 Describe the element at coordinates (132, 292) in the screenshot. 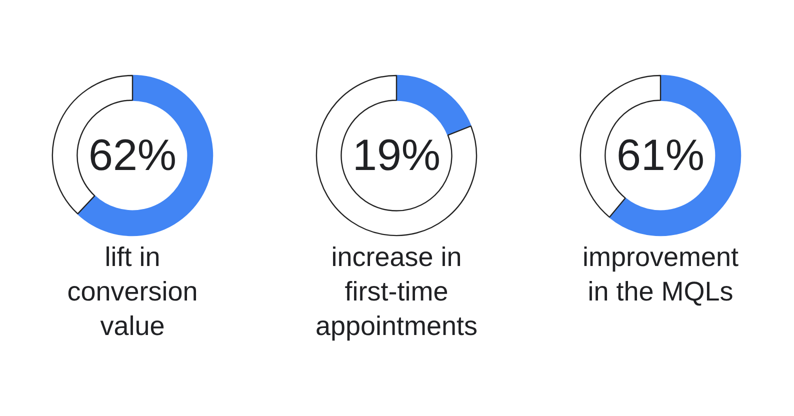

I see `text: lift in conversion value` at that location.